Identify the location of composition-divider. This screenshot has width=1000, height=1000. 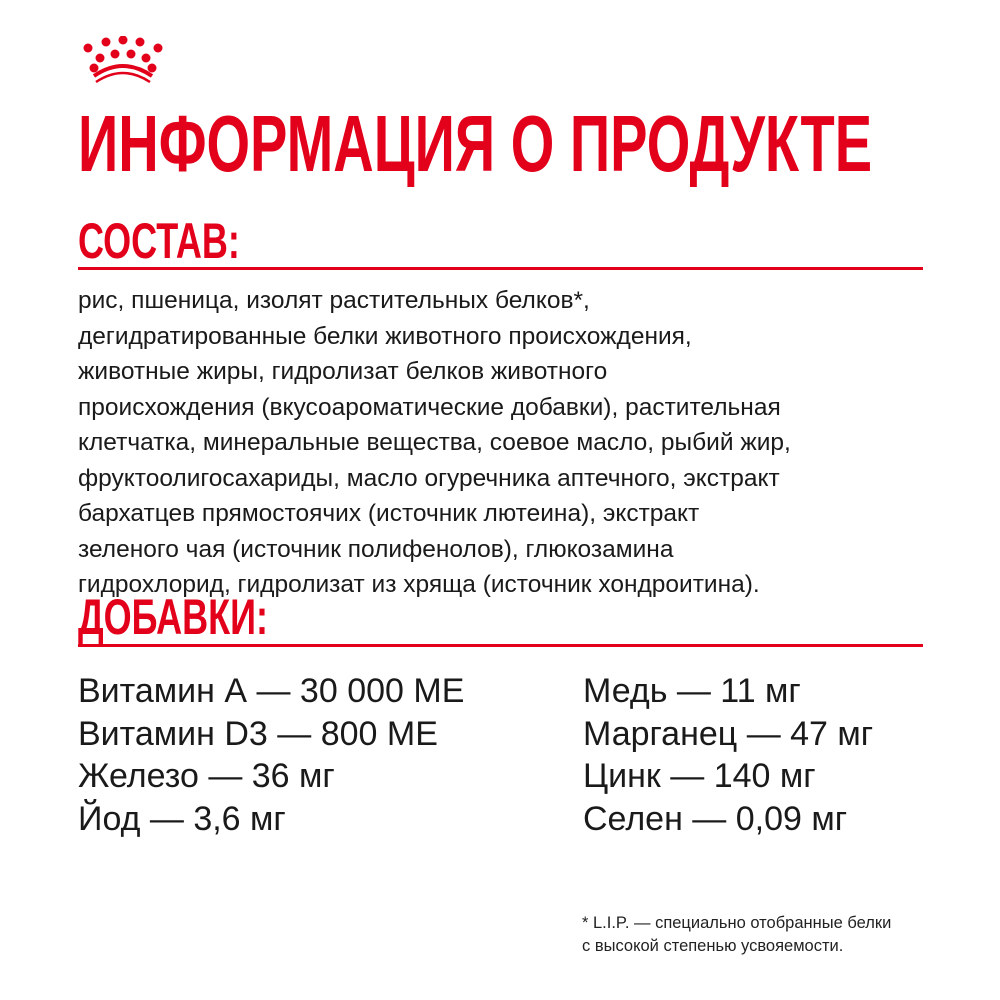
(500, 268).